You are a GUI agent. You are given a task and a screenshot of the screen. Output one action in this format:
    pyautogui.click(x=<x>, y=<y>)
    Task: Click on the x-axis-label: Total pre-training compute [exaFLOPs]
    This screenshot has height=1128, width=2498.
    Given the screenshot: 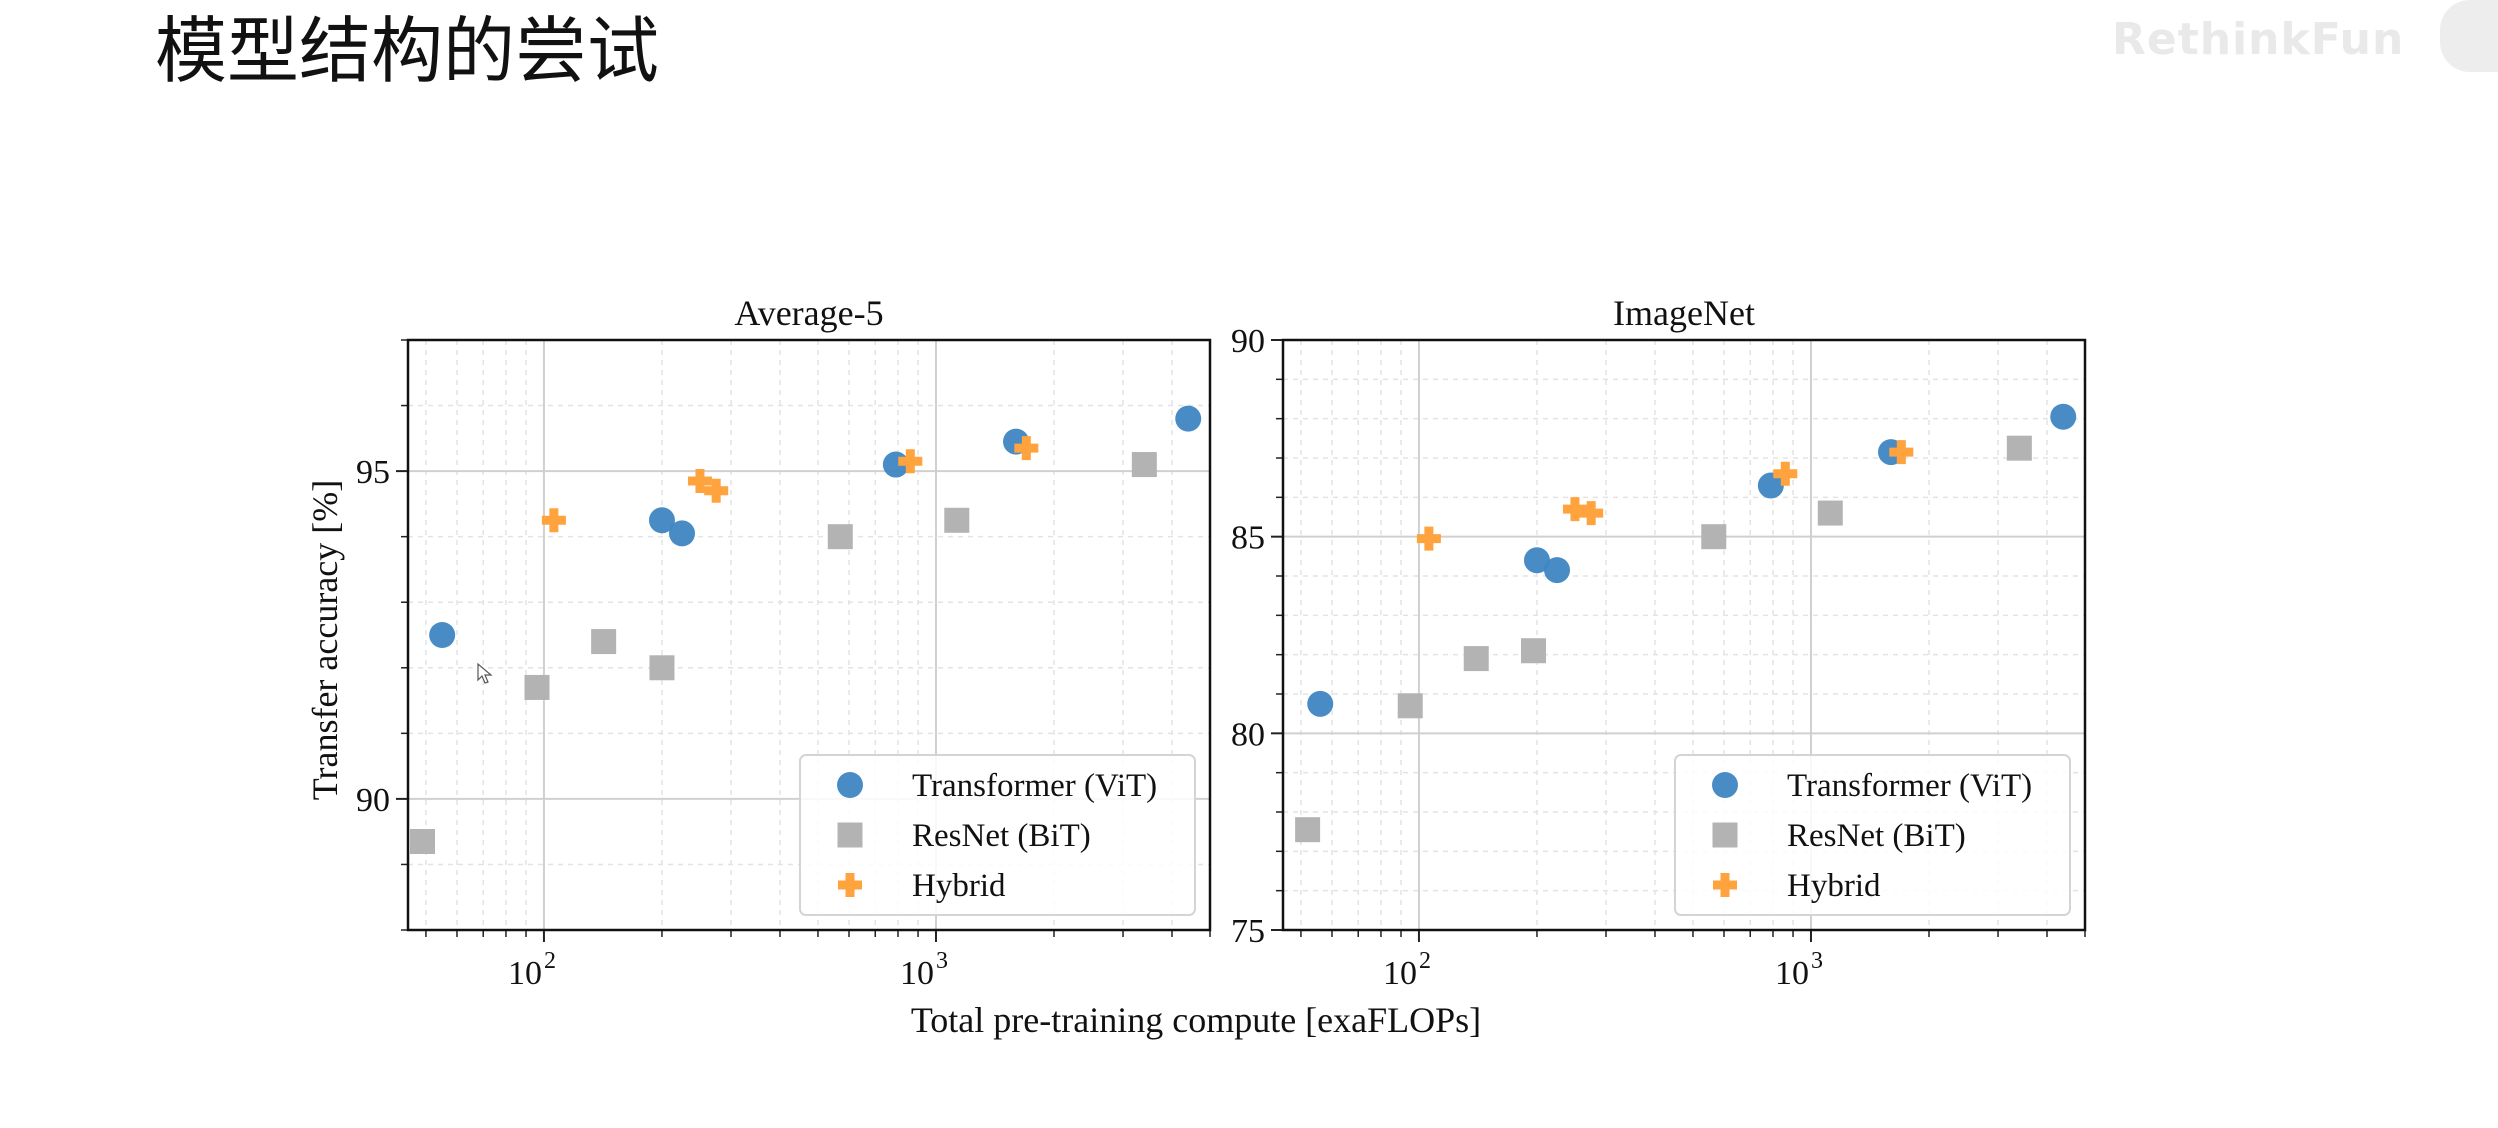 What is the action you would take?
    pyautogui.click(x=1196, y=1020)
    